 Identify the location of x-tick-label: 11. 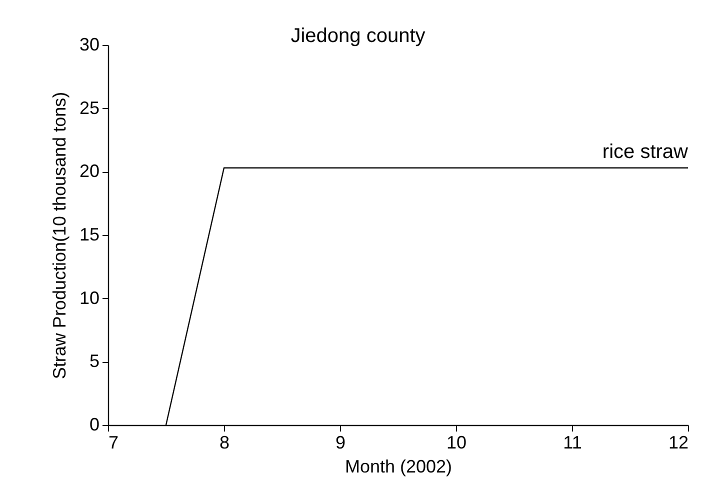
(572, 442).